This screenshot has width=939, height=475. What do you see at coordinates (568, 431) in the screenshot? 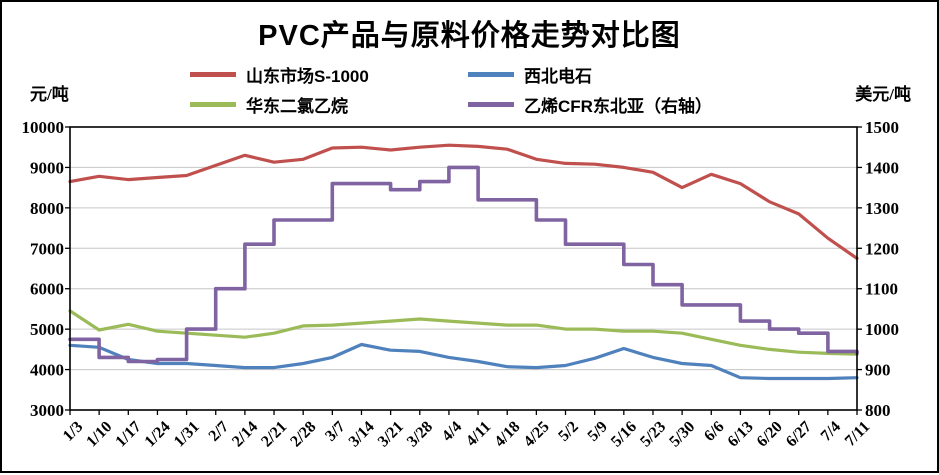
I see `x-axis-tick-label: 5/2` at bounding box center [568, 431].